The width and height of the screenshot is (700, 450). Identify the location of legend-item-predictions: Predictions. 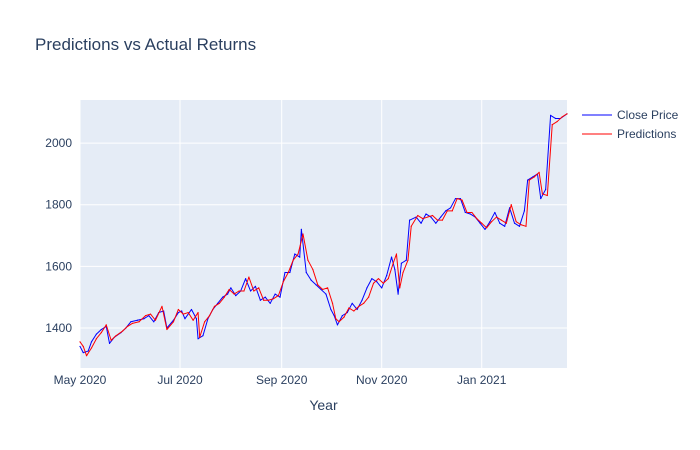
(629, 134).